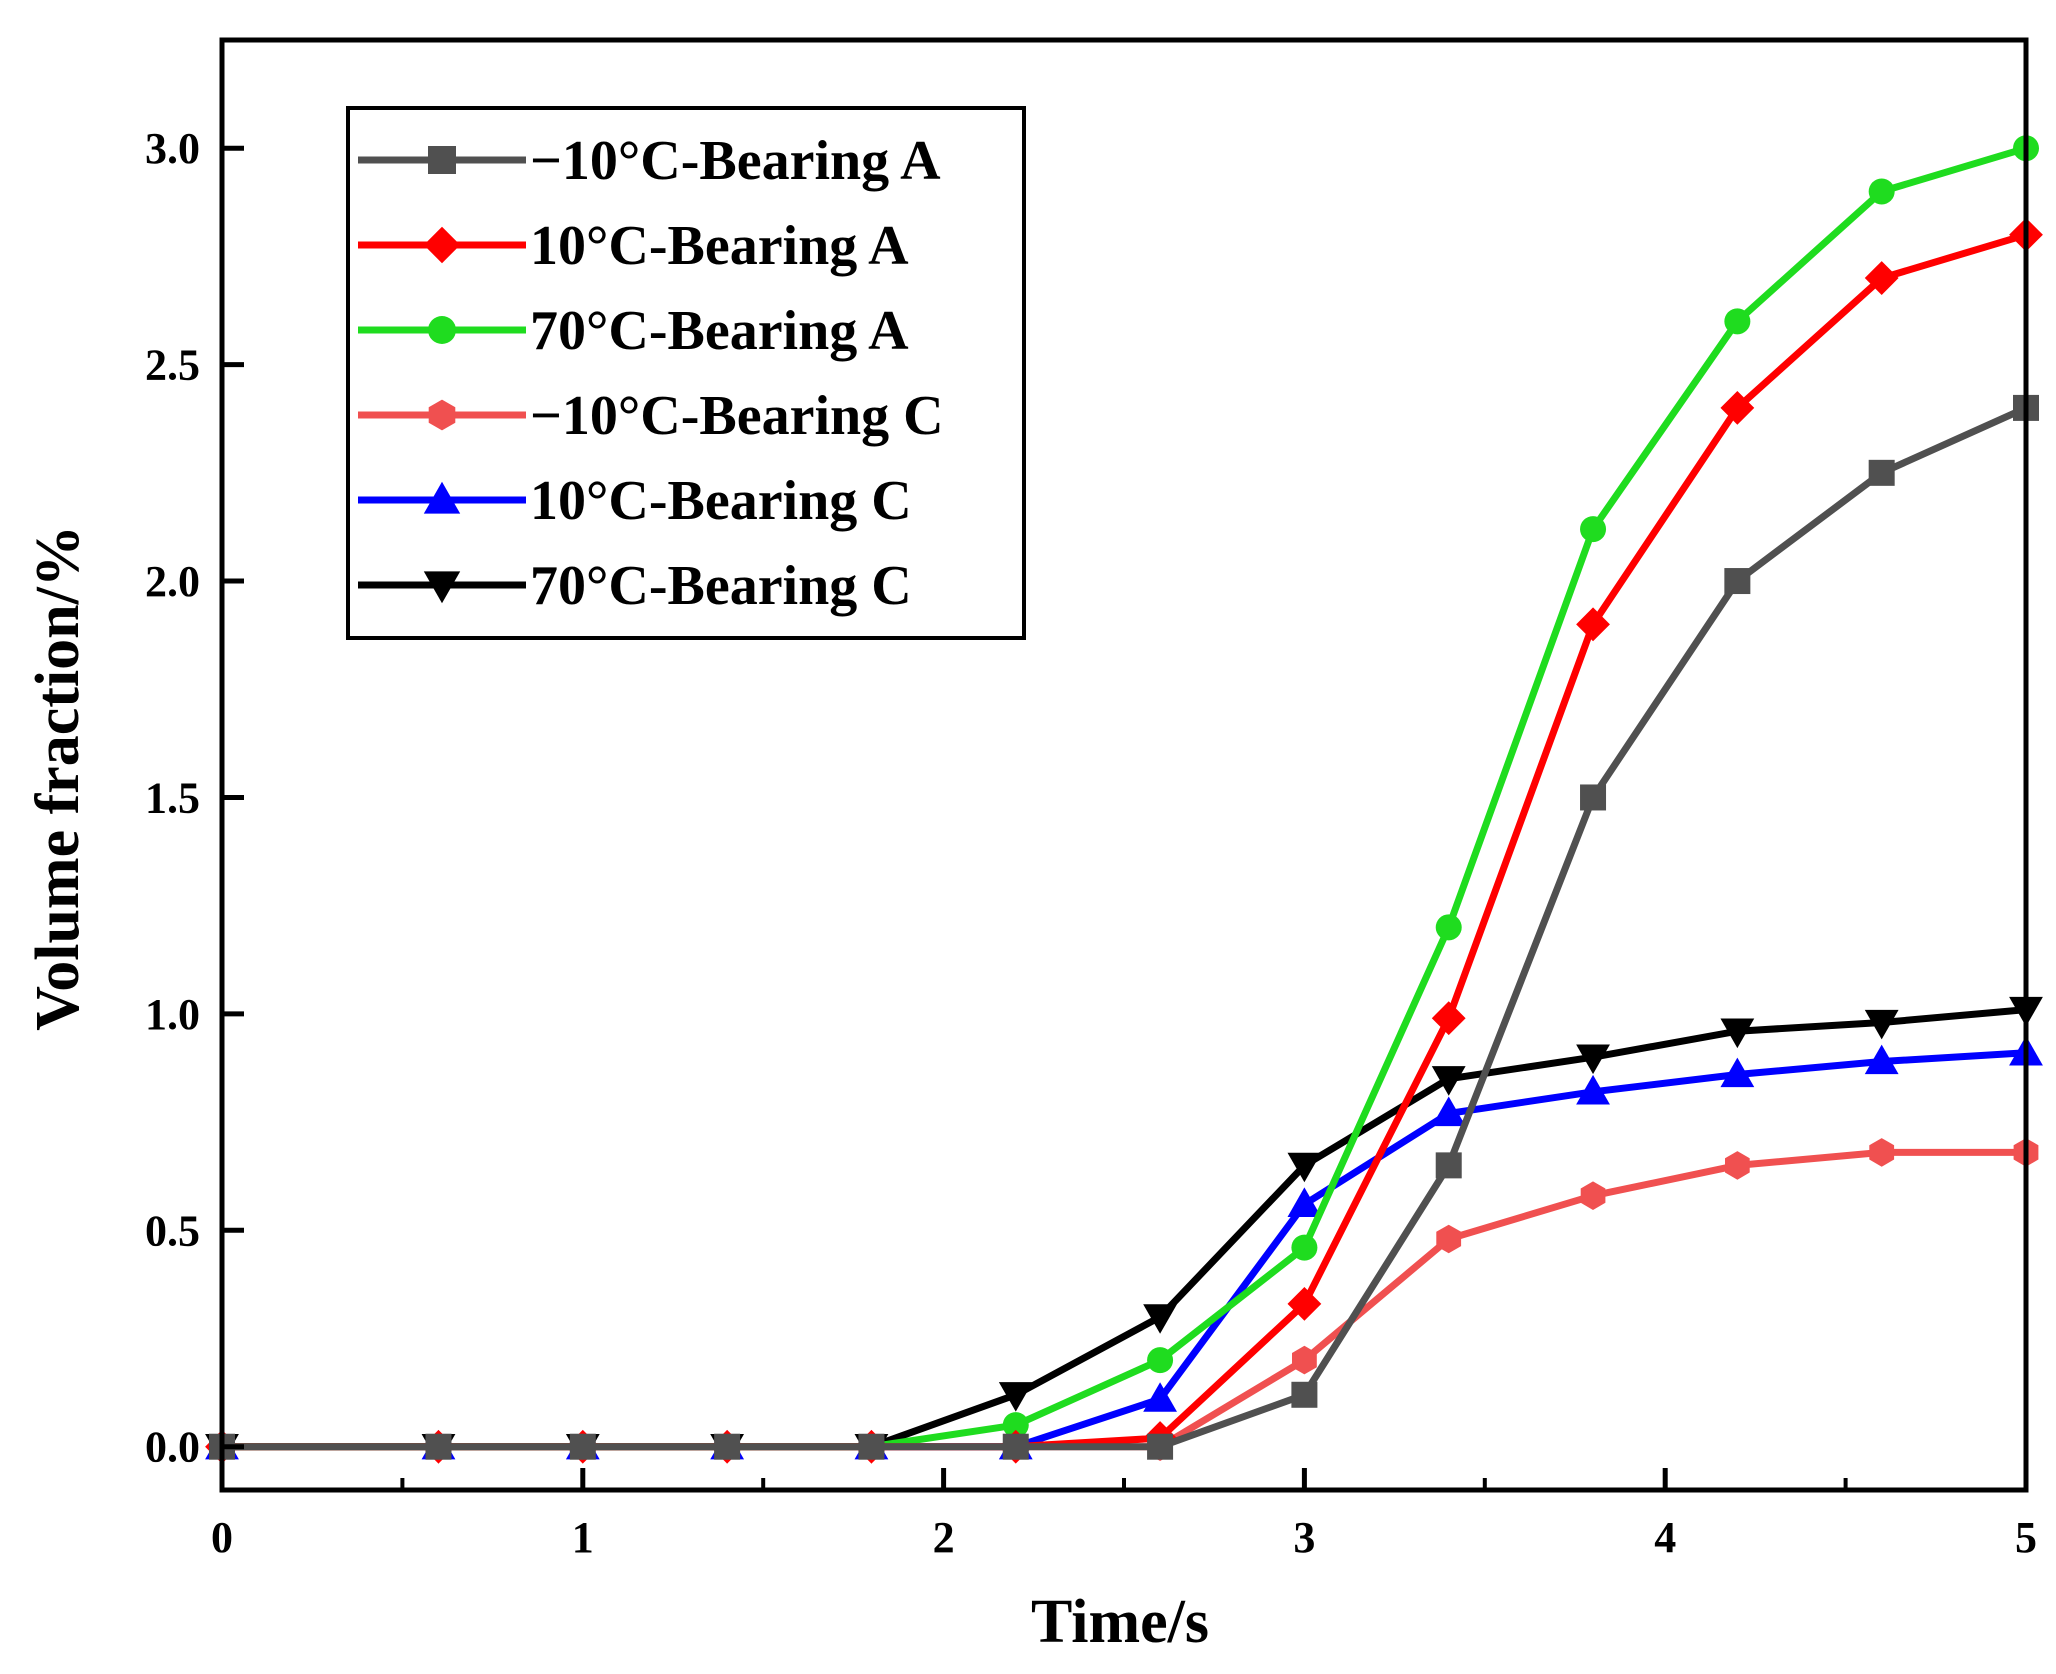  I want to click on legend-label: 70°C-Bearing C, so click(721, 586).